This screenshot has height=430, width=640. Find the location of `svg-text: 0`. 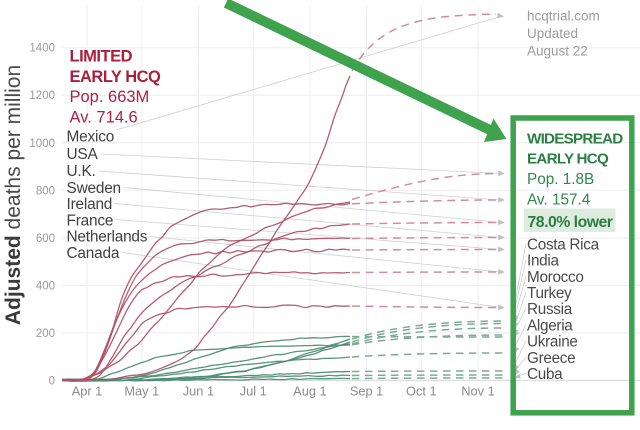

svg-text: 0 is located at coordinates (52, 382).